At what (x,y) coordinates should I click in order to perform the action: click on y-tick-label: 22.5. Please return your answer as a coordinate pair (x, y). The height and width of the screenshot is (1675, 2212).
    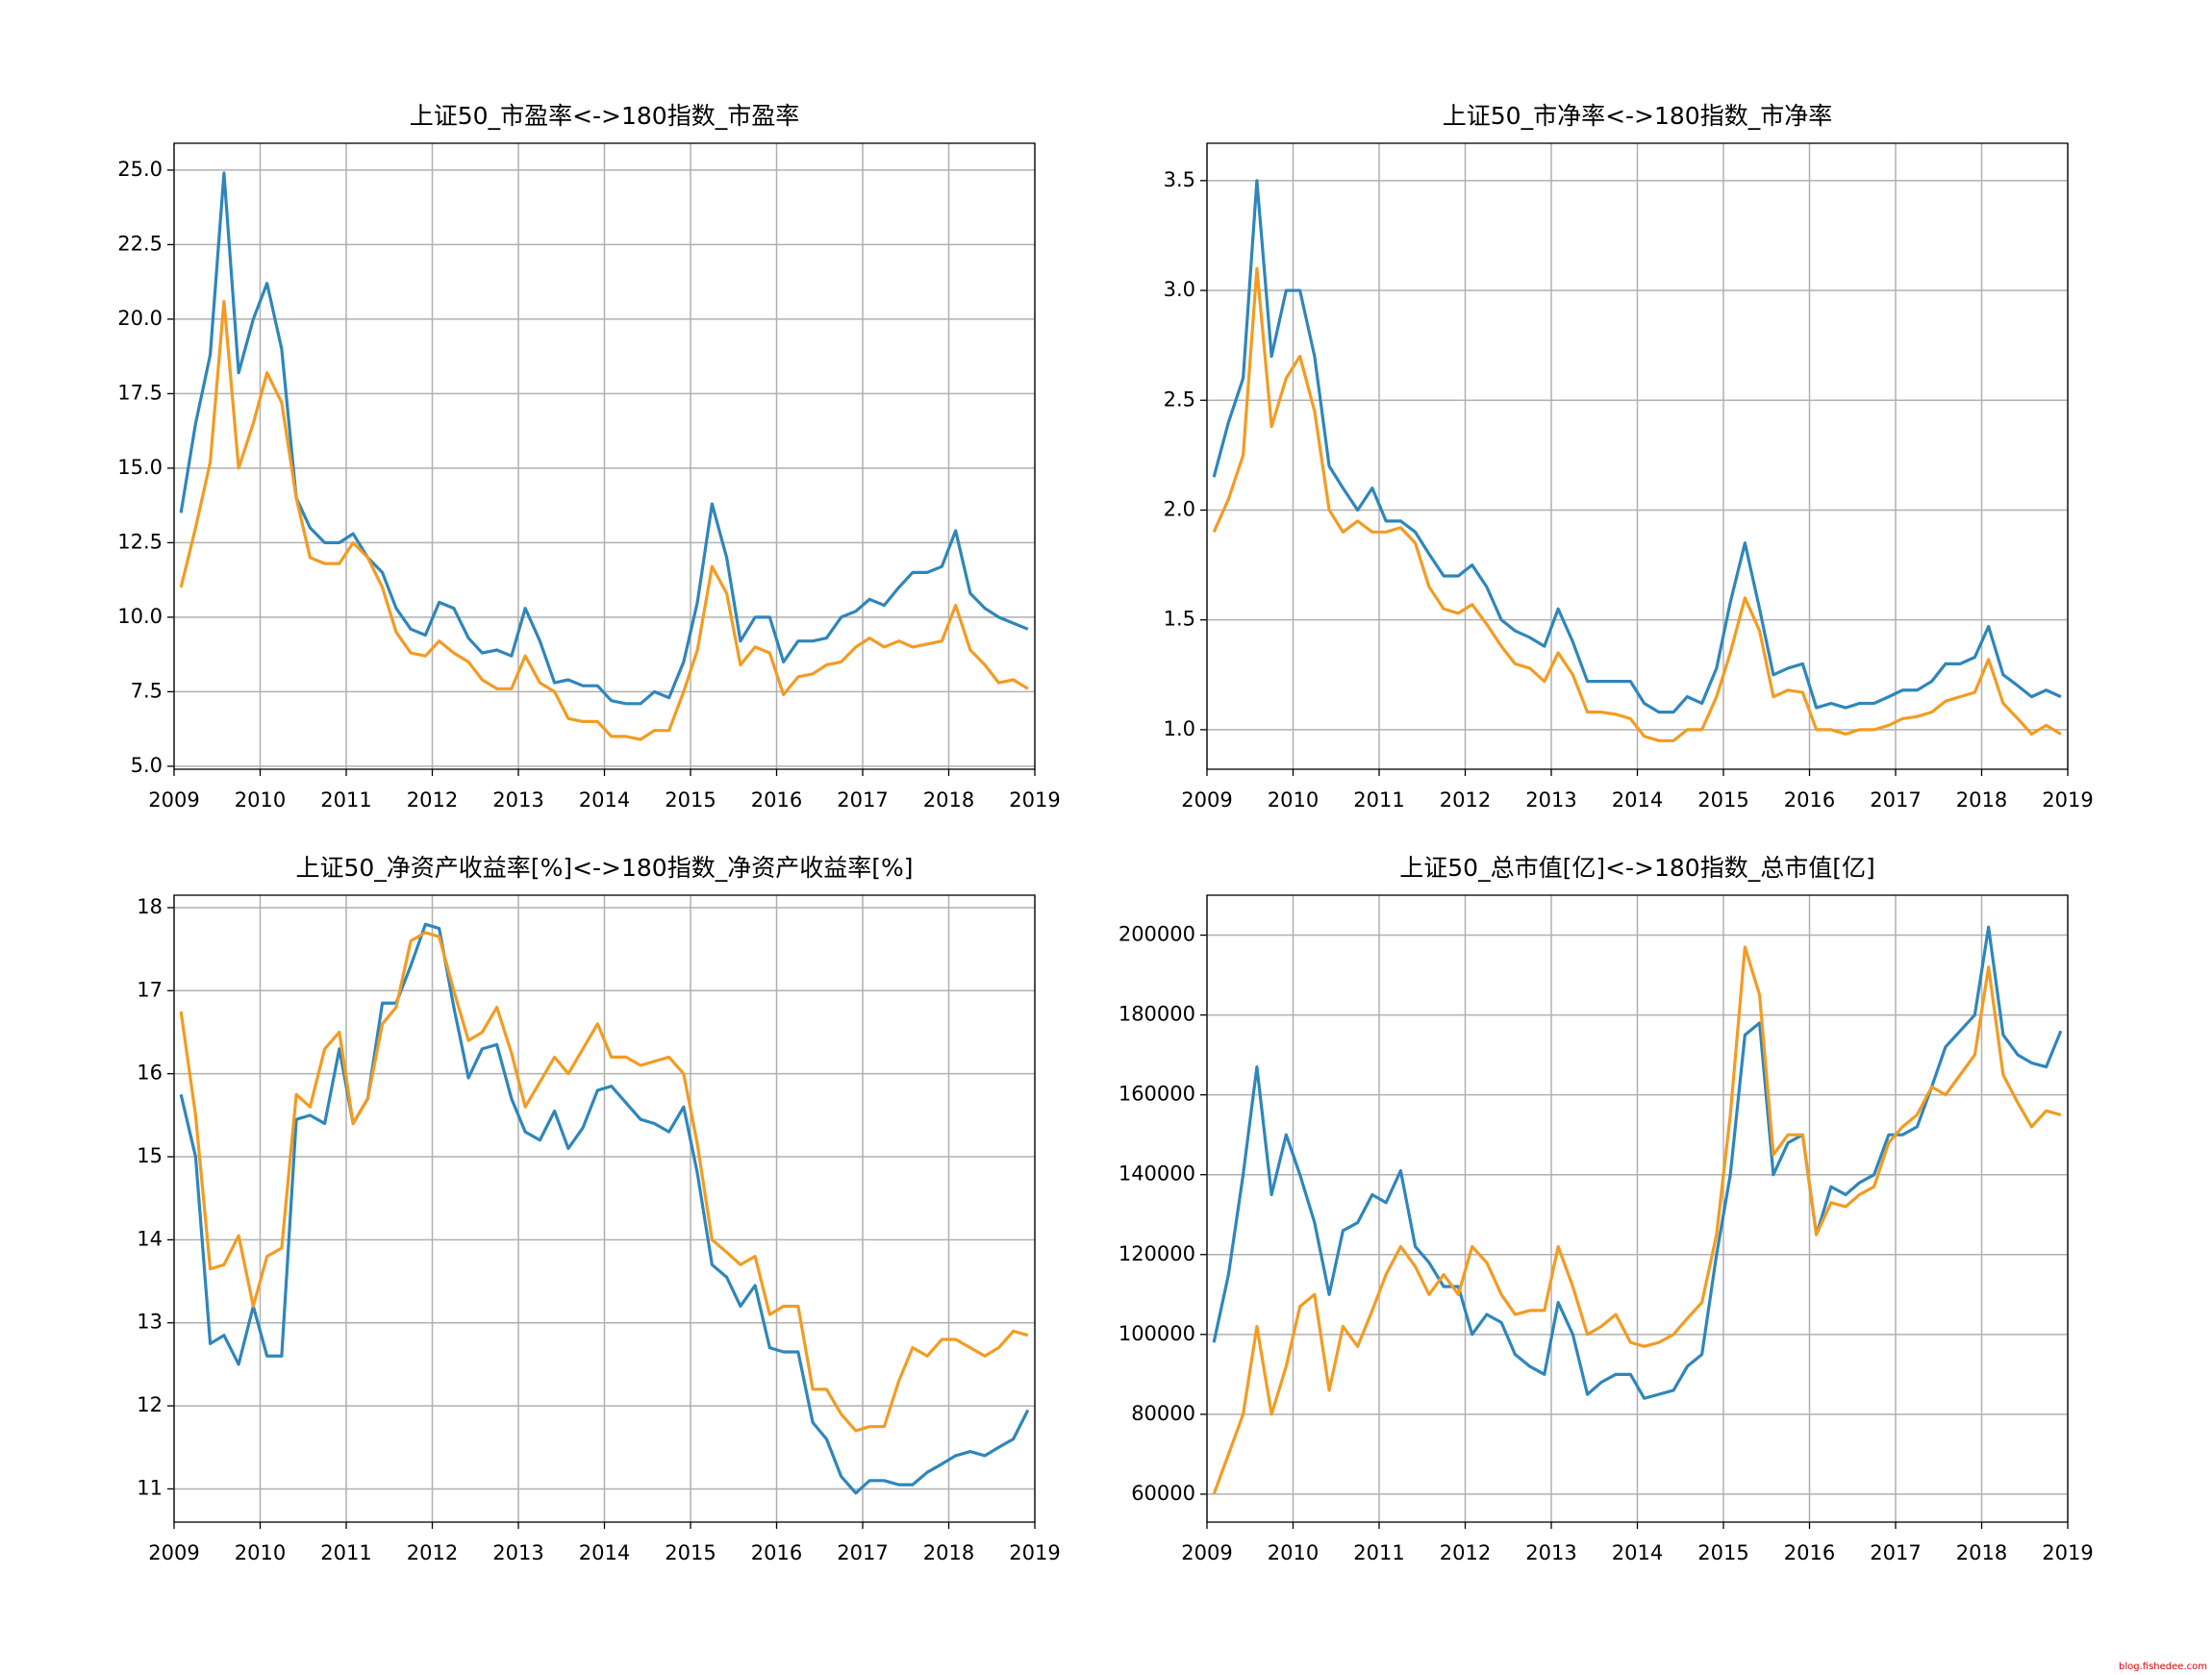
    Looking at the image, I should click on (140, 244).